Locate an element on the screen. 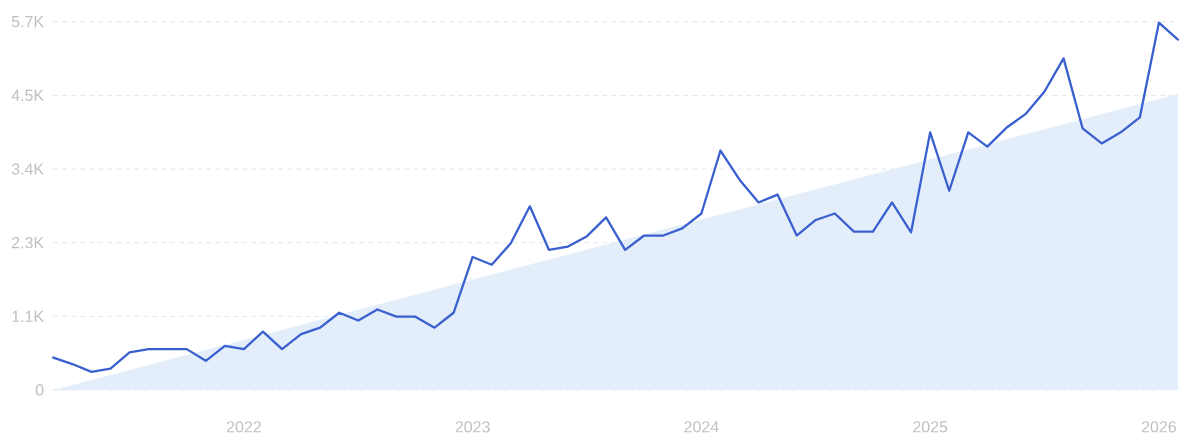  x-tick-label: 2022 is located at coordinates (243, 427).